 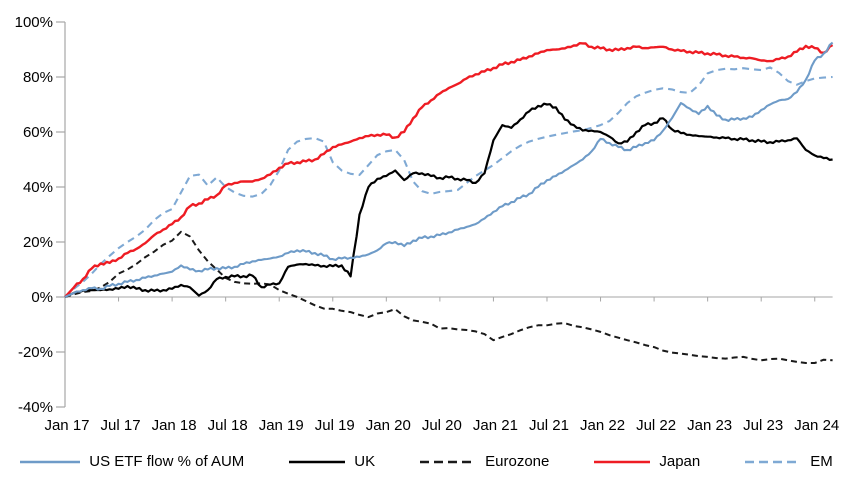 I want to click on us-line-swatch, so click(x=50, y=461).